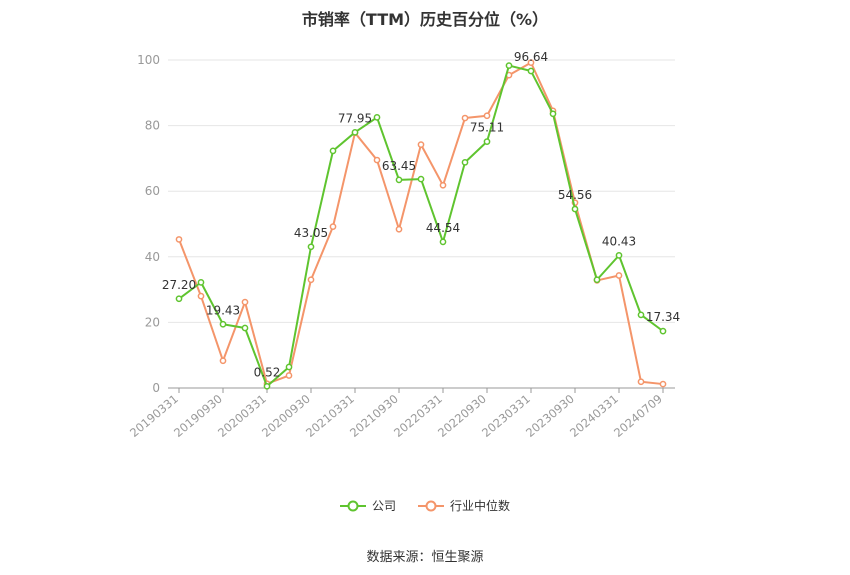 The width and height of the screenshot is (850, 575). What do you see at coordinates (619, 241) in the screenshot?
I see `data-label-20: 40.43` at bounding box center [619, 241].